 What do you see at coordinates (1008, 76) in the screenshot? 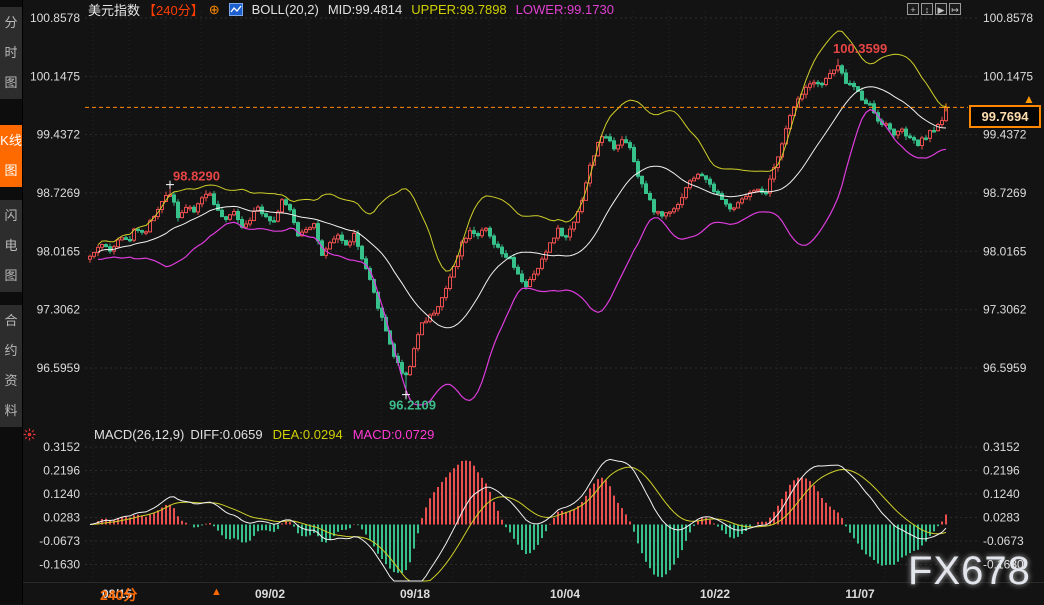
I see `y-axis-label-right: 100.1475` at bounding box center [1008, 76].